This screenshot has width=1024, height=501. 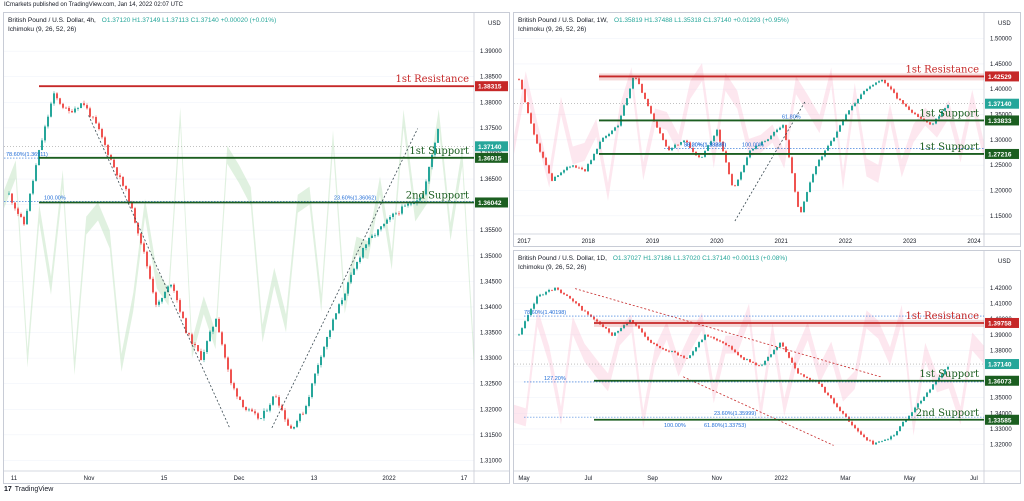 I want to click on x-tick-label: 2019, so click(x=653, y=242).